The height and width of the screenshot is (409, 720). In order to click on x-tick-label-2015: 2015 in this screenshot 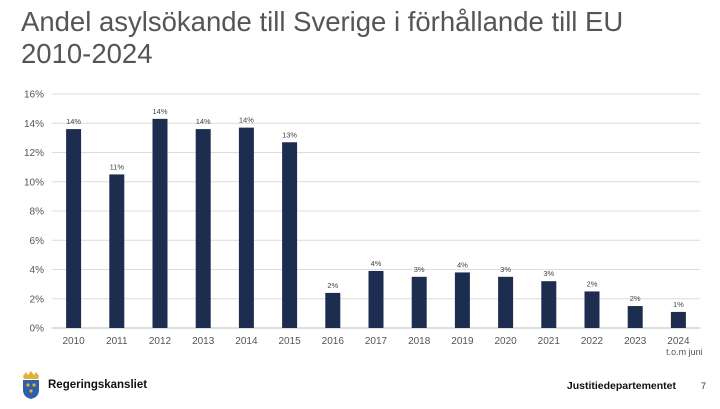, I will do `click(289, 341)`.